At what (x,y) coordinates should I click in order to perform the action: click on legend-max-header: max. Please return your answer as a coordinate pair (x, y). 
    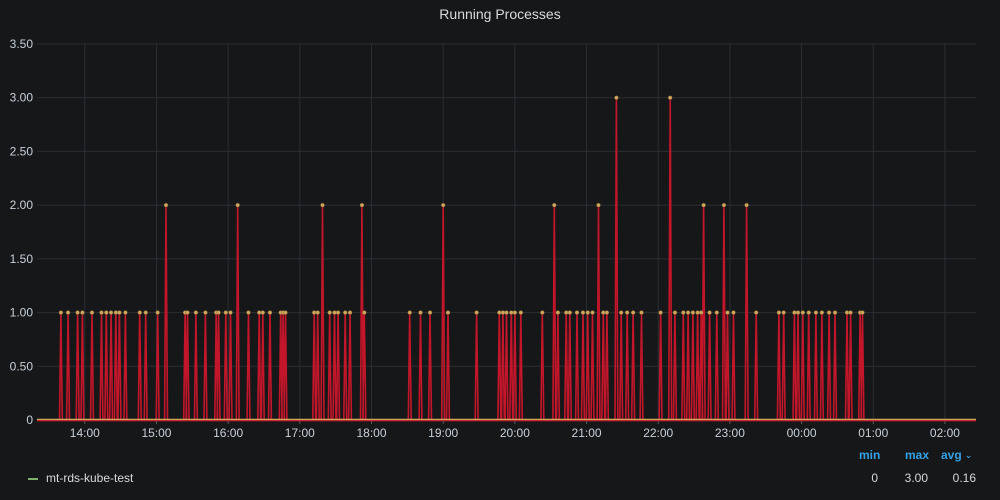
    Looking at the image, I should click on (917, 455).